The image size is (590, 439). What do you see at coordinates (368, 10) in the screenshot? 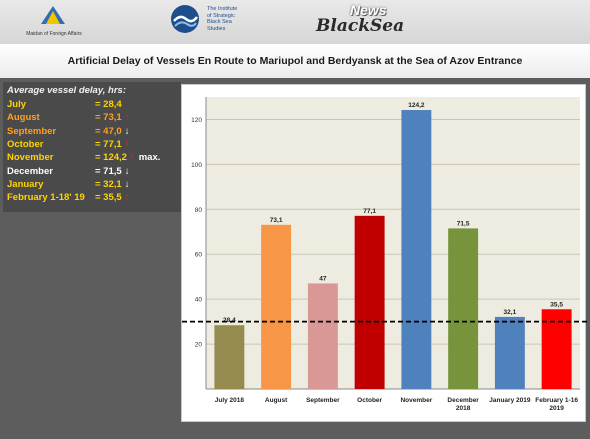
I see `news-word: News` at bounding box center [368, 10].